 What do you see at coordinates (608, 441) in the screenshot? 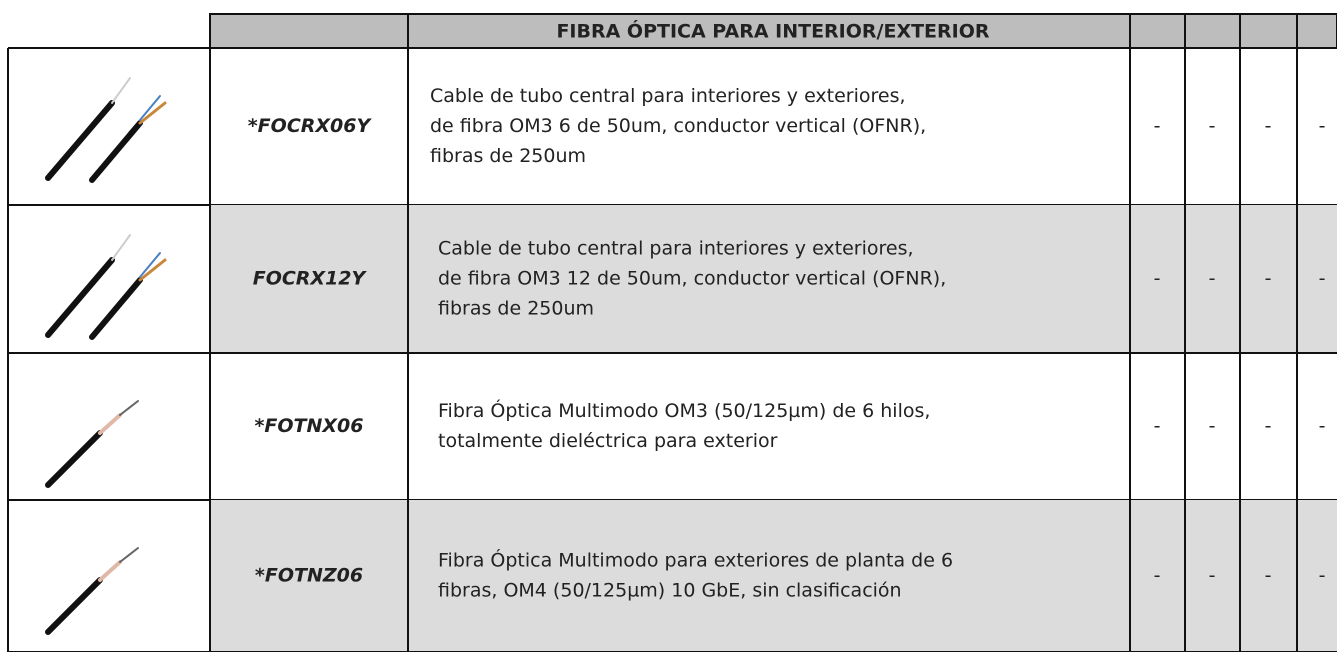
I see `description-line: totalmente dieléctrica para exterior` at bounding box center [608, 441].